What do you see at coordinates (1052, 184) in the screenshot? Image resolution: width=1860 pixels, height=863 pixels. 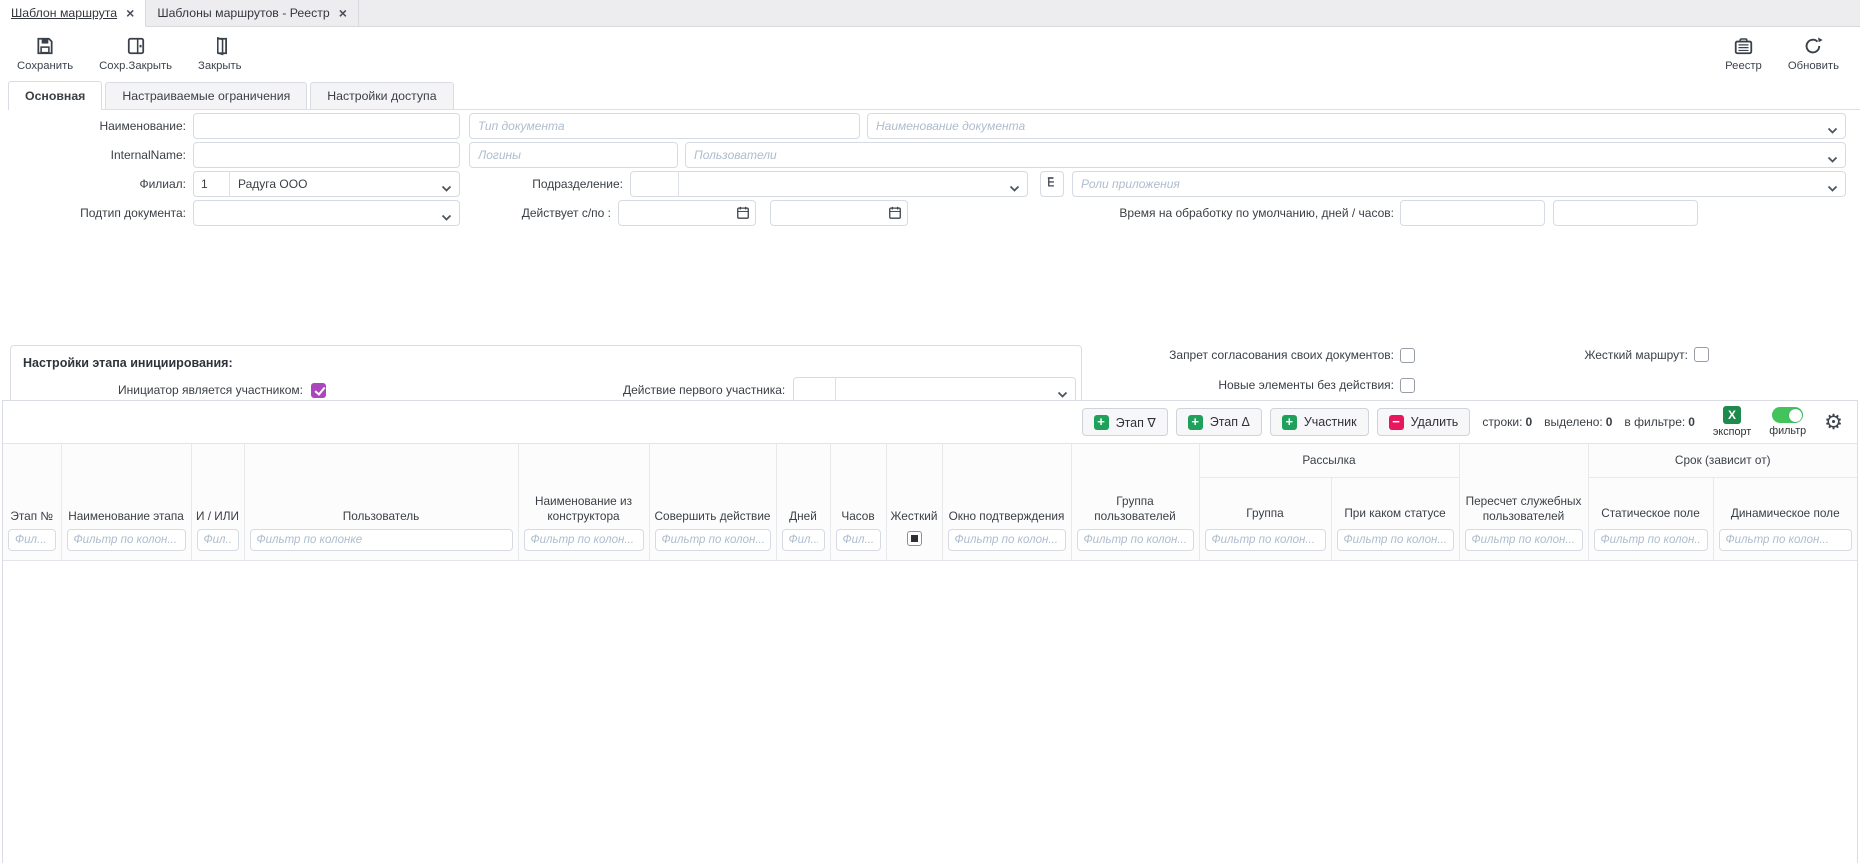 I see `division-tree-button` at bounding box center [1052, 184].